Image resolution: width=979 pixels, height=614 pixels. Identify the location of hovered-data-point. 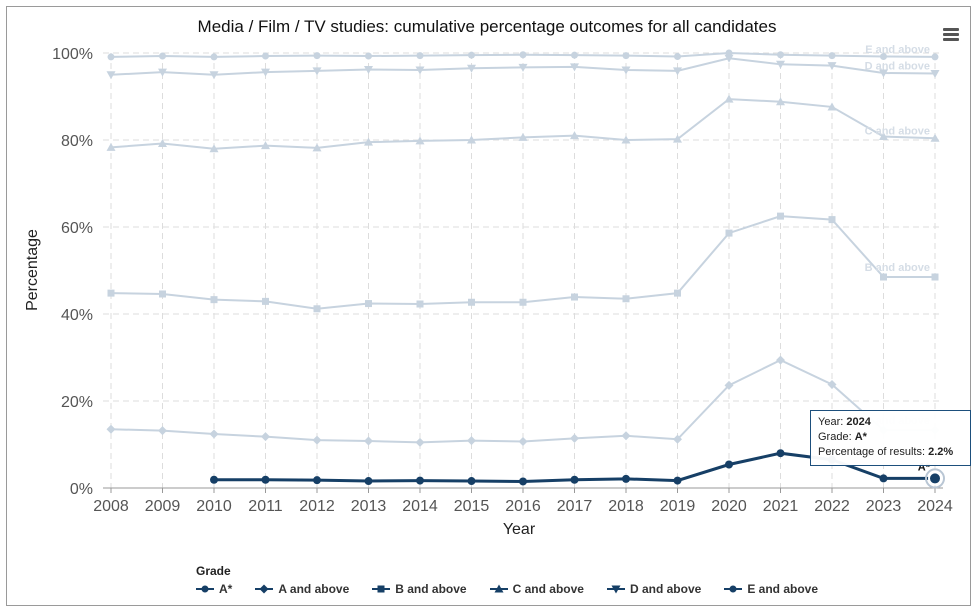
(935, 478).